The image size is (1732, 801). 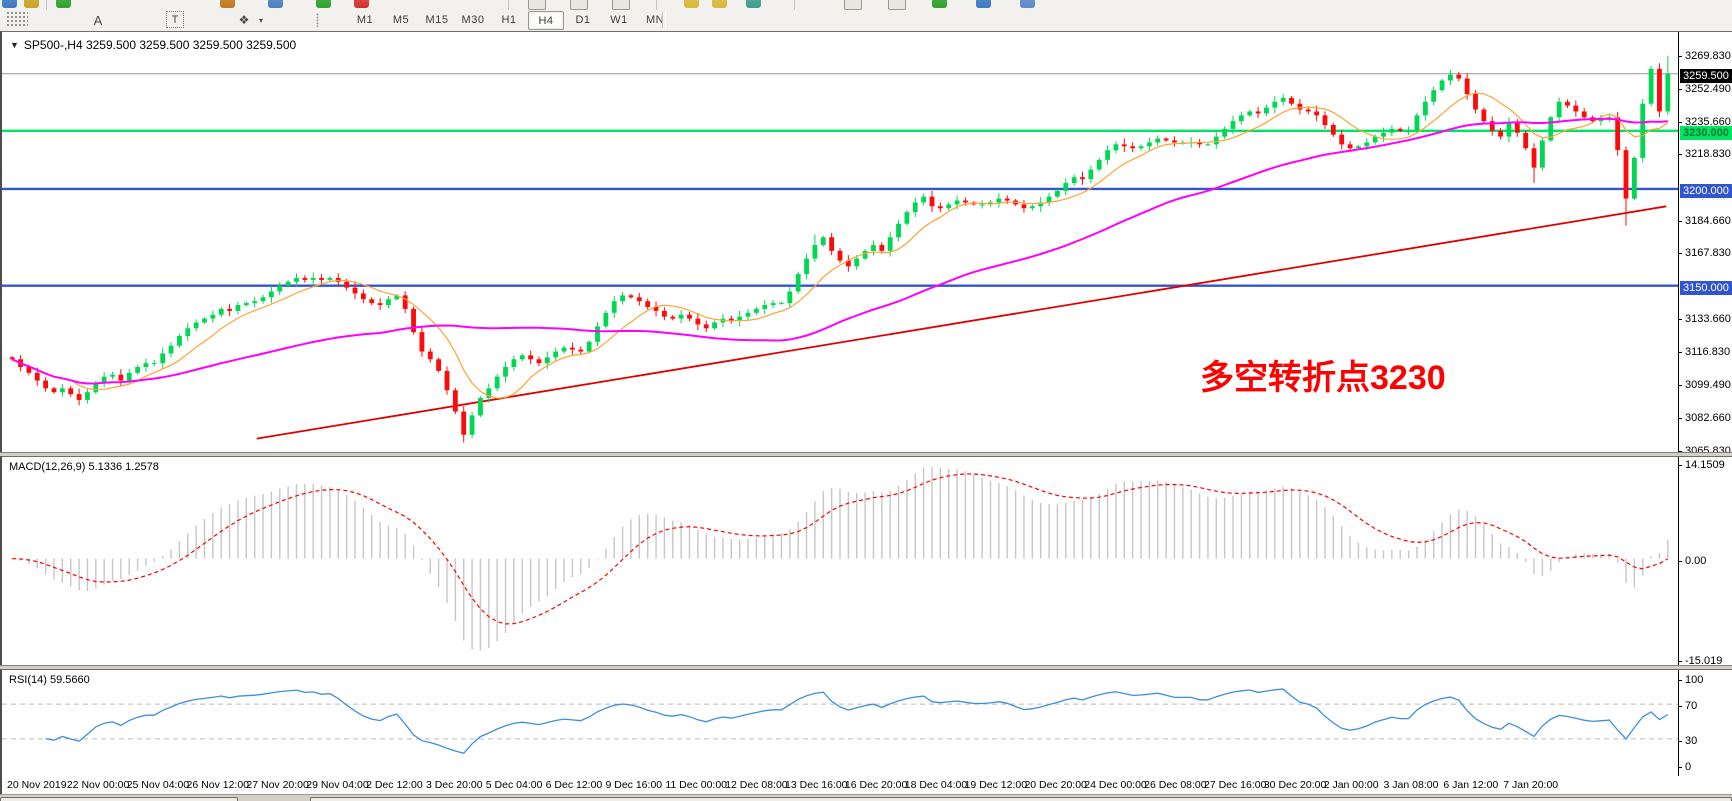 I want to click on tile-horizontal-icon, so click(x=621, y=5).